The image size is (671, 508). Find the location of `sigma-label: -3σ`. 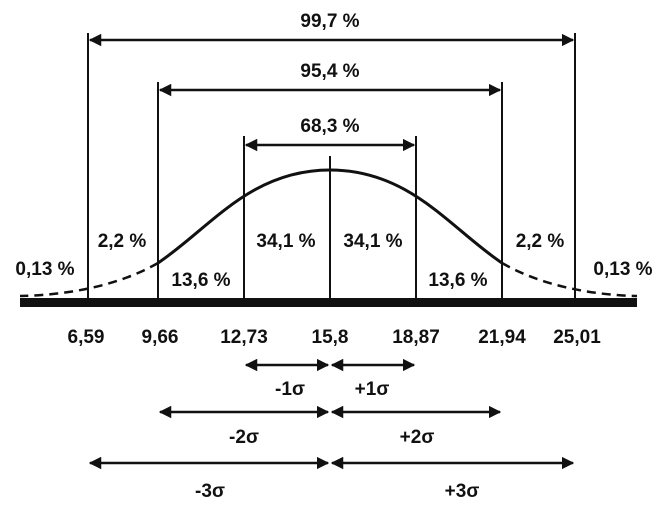

sigma-label: -3σ is located at coordinates (210, 491).